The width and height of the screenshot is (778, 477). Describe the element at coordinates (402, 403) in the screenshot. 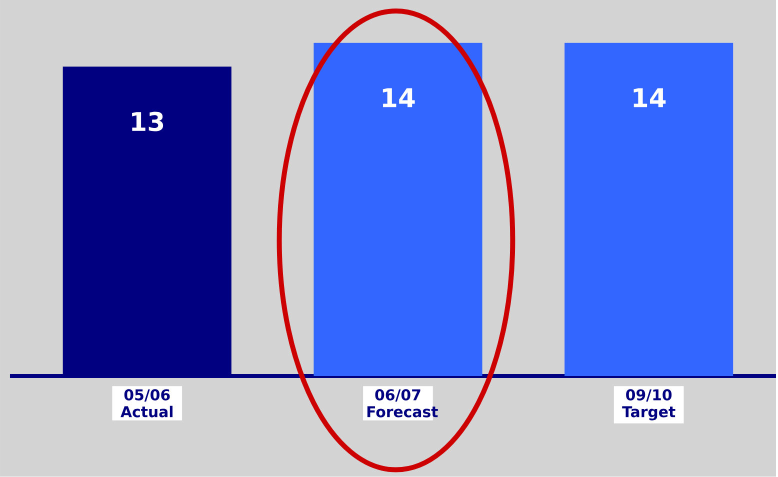

I see `x-tick-label: 06/07 Forecast` at that location.